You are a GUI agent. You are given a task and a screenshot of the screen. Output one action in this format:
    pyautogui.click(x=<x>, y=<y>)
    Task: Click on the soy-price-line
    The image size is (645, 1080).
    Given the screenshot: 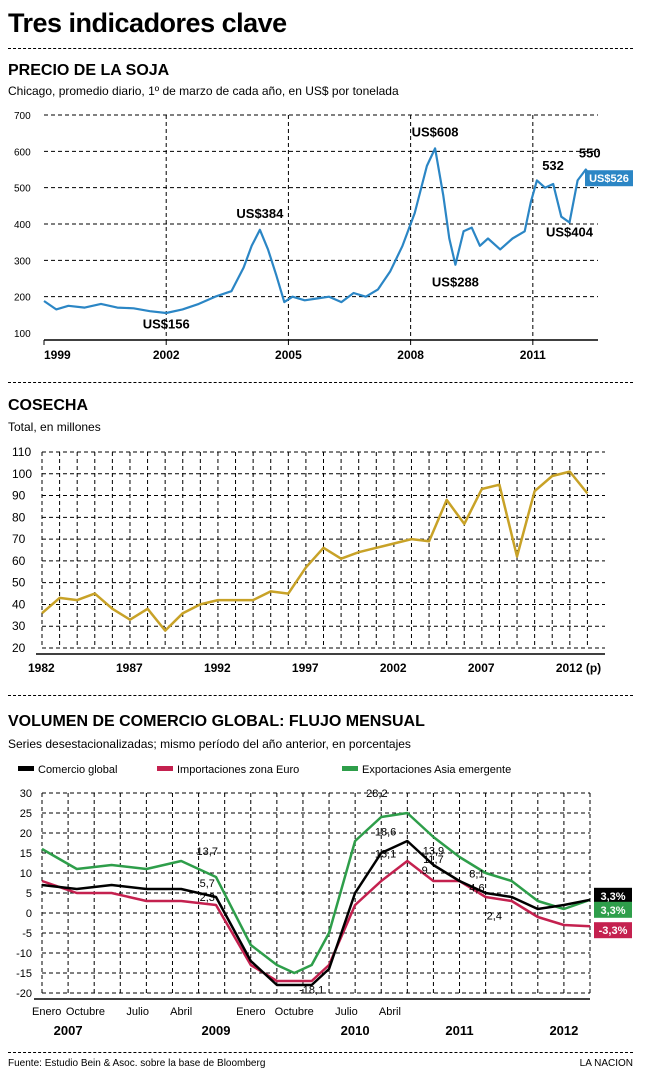 What is the action you would take?
    pyautogui.click(x=318, y=231)
    